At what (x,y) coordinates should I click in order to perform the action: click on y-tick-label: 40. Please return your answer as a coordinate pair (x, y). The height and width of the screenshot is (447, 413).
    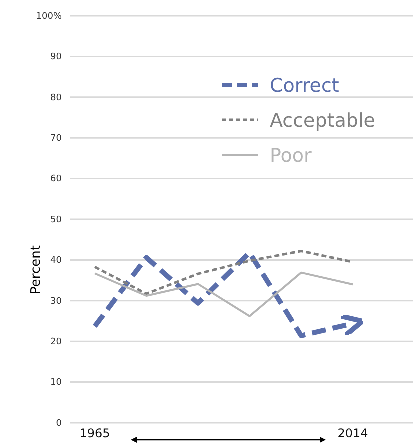
    Looking at the image, I should click on (56, 261).